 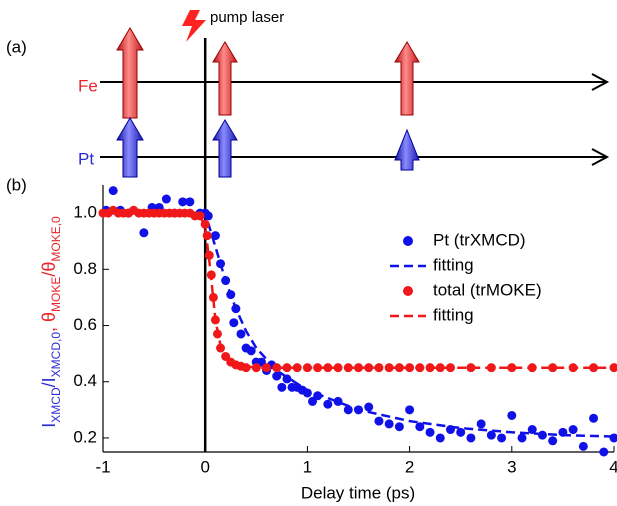 What do you see at coordinates (49, 382) in the screenshot?
I see `y-label-part: /I` at bounding box center [49, 382].